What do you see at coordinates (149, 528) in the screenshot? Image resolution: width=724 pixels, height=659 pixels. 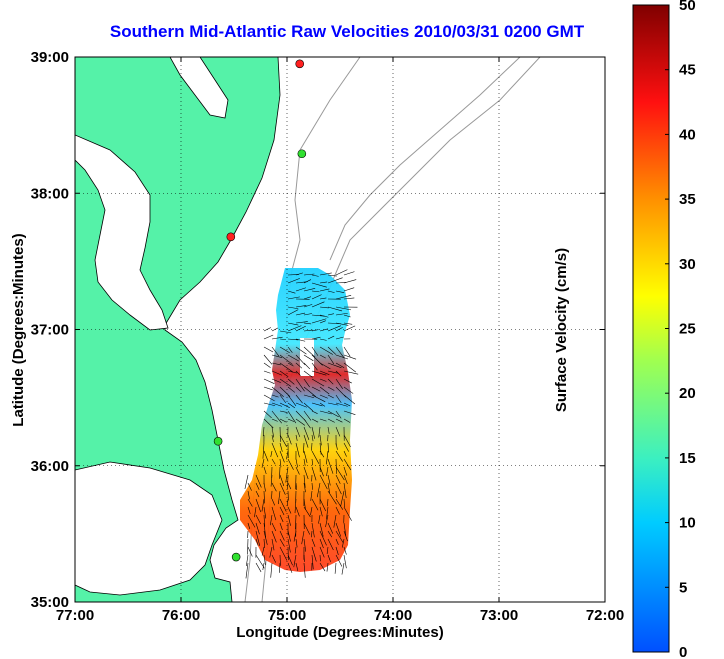 I see `pamlico-sound` at bounding box center [149, 528].